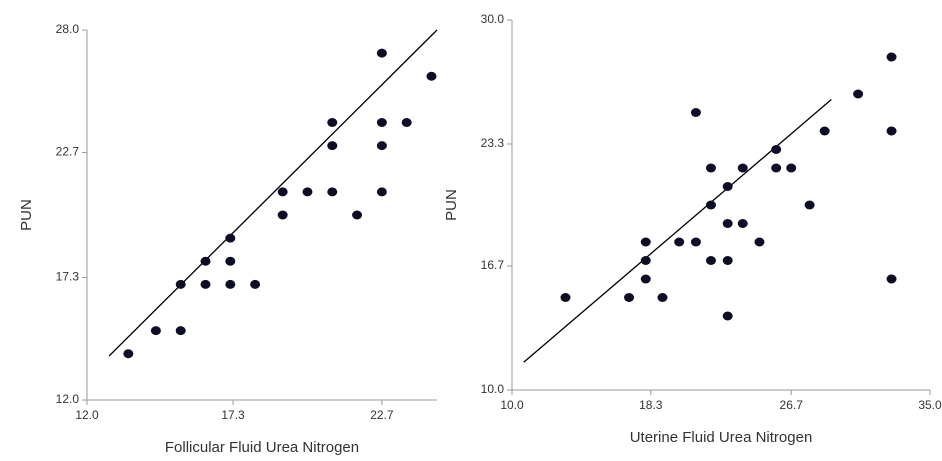  Describe the element at coordinates (512, 405) in the screenshot. I see `x-tick-label: 10.0` at that location.